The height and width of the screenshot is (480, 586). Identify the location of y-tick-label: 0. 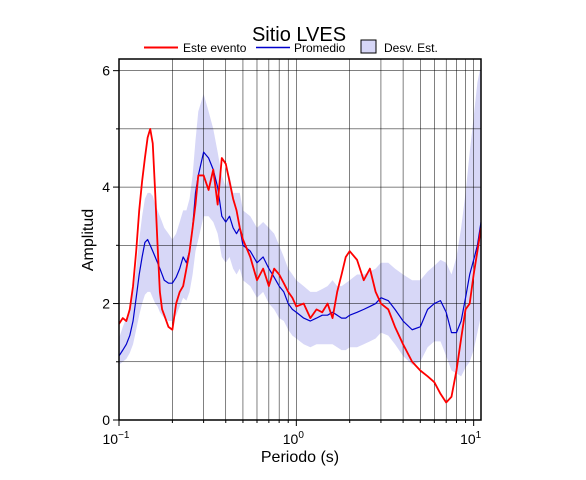
(106, 420).